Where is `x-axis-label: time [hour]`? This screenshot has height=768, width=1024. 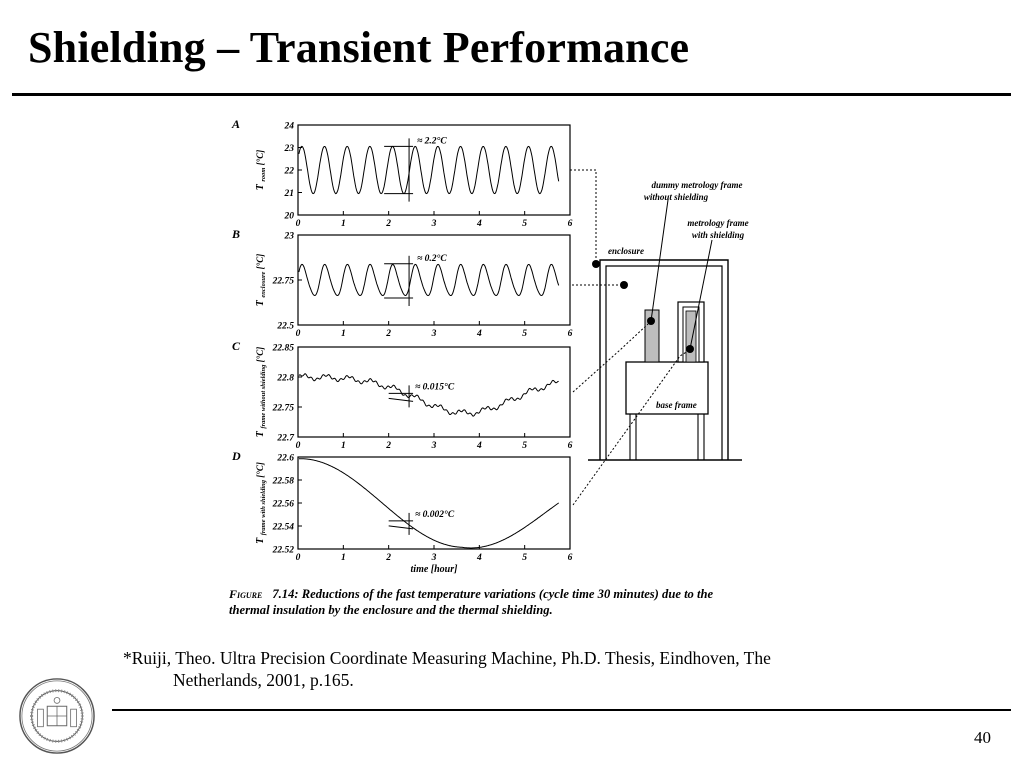 x-axis-label: time [hour] is located at coordinates (435, 569).